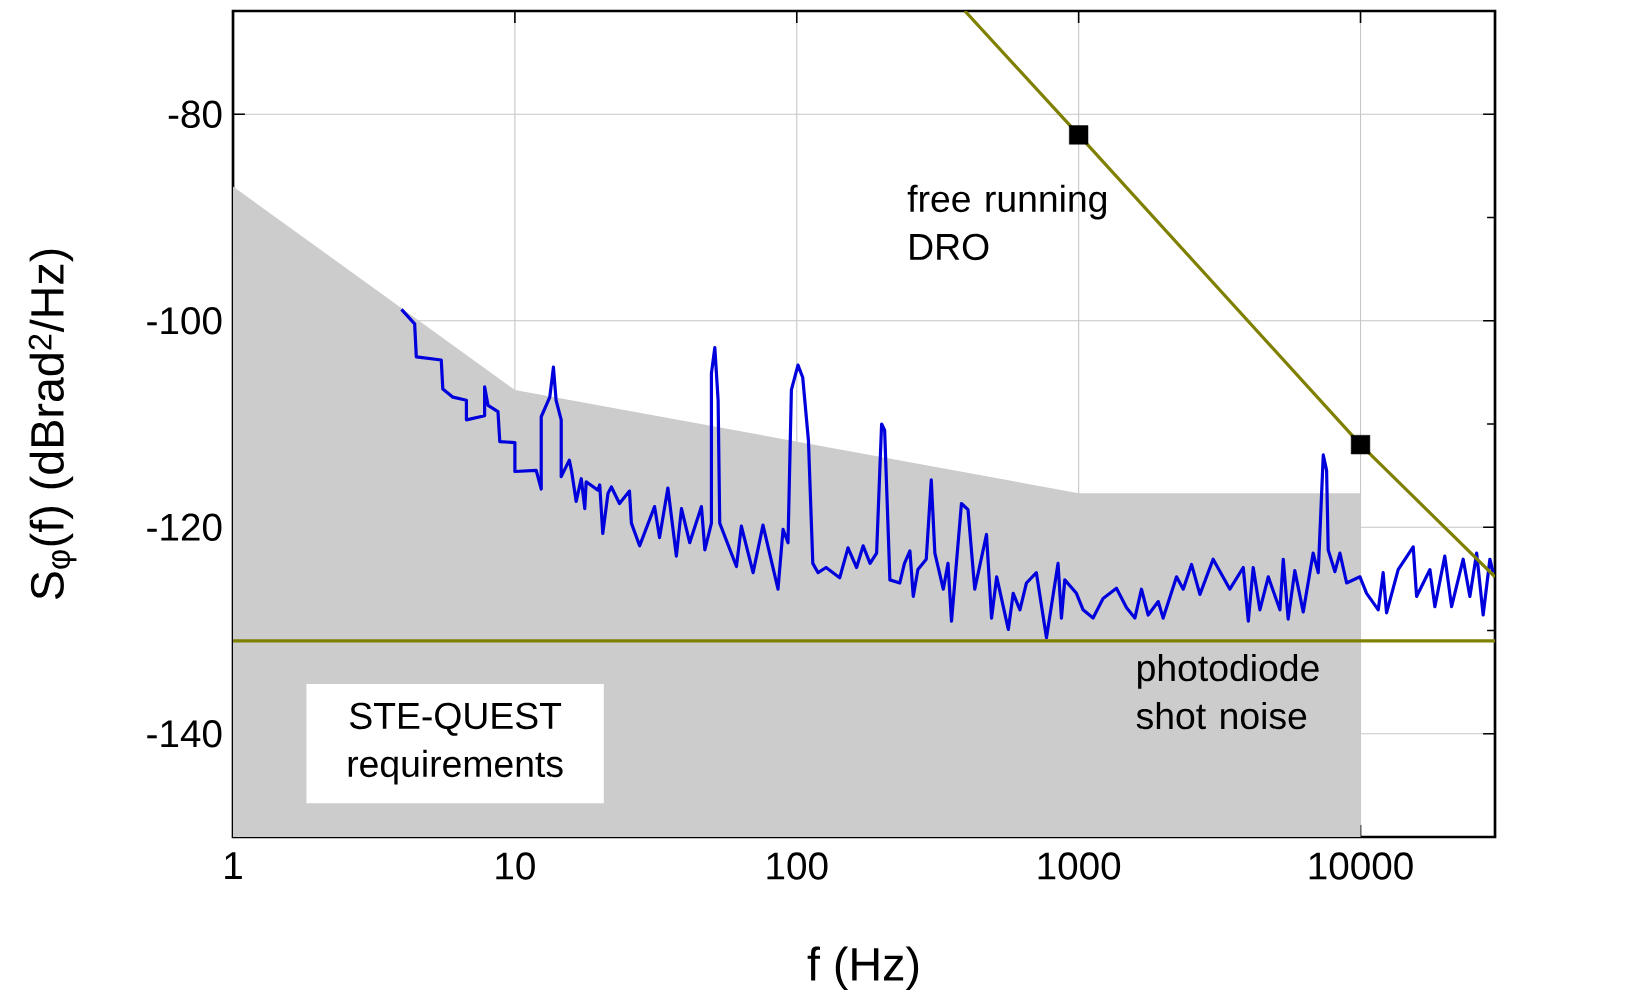 Image resolution: width=1641 pixels, height=998 pixels. I want to click on y-axis-title: S$_{φ}$(f) (dBrad$^{2}$/Hz), so click(52, 424).